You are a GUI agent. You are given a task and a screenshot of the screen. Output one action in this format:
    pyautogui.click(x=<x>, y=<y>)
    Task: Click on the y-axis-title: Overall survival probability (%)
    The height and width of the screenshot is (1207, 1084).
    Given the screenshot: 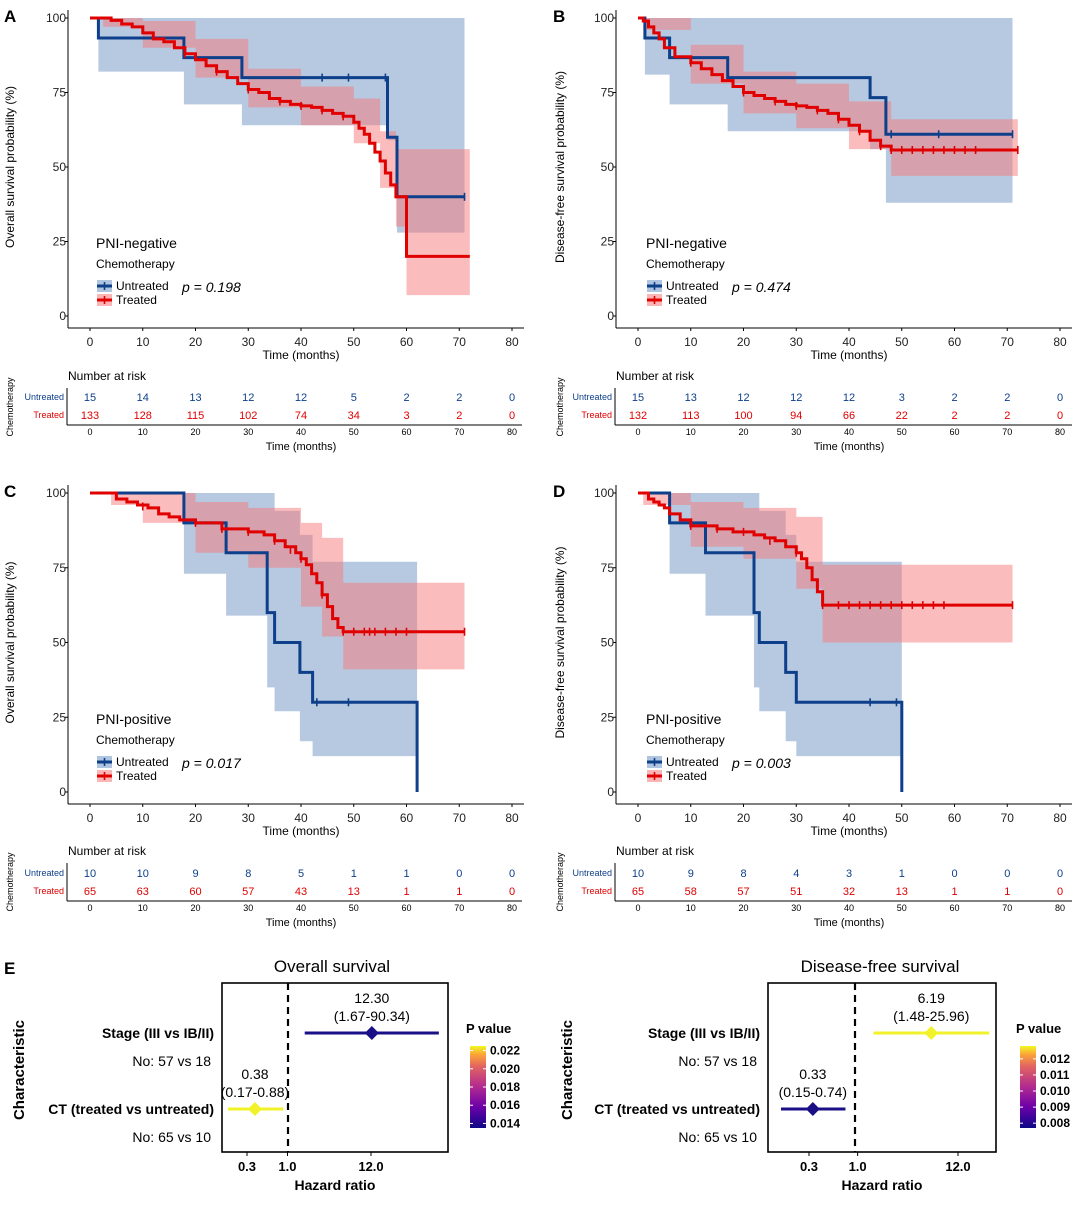 What is the action you would take?
    pyautogui.click(x=10, y=642)
    